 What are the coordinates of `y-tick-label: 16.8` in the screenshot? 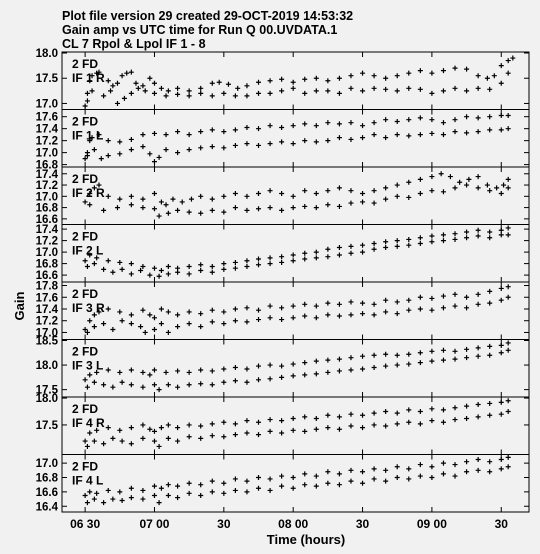 It's located at (47, 265).